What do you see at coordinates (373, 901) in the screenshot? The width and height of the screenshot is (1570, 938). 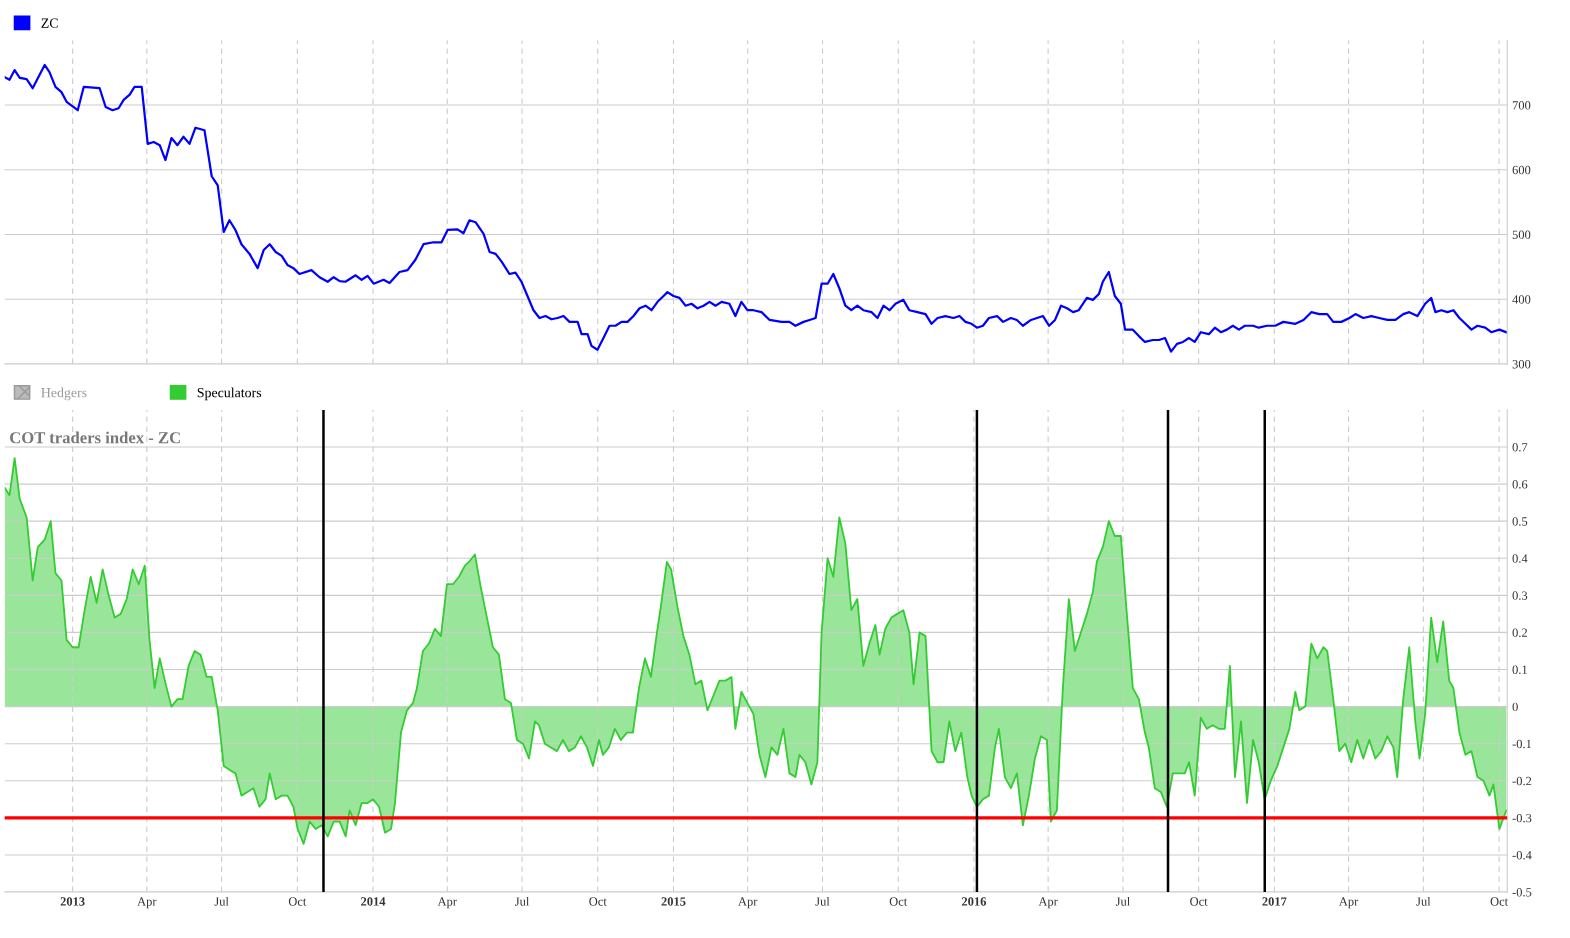 I see `x-tick-label: 2014` at bounding box center [373, 901].